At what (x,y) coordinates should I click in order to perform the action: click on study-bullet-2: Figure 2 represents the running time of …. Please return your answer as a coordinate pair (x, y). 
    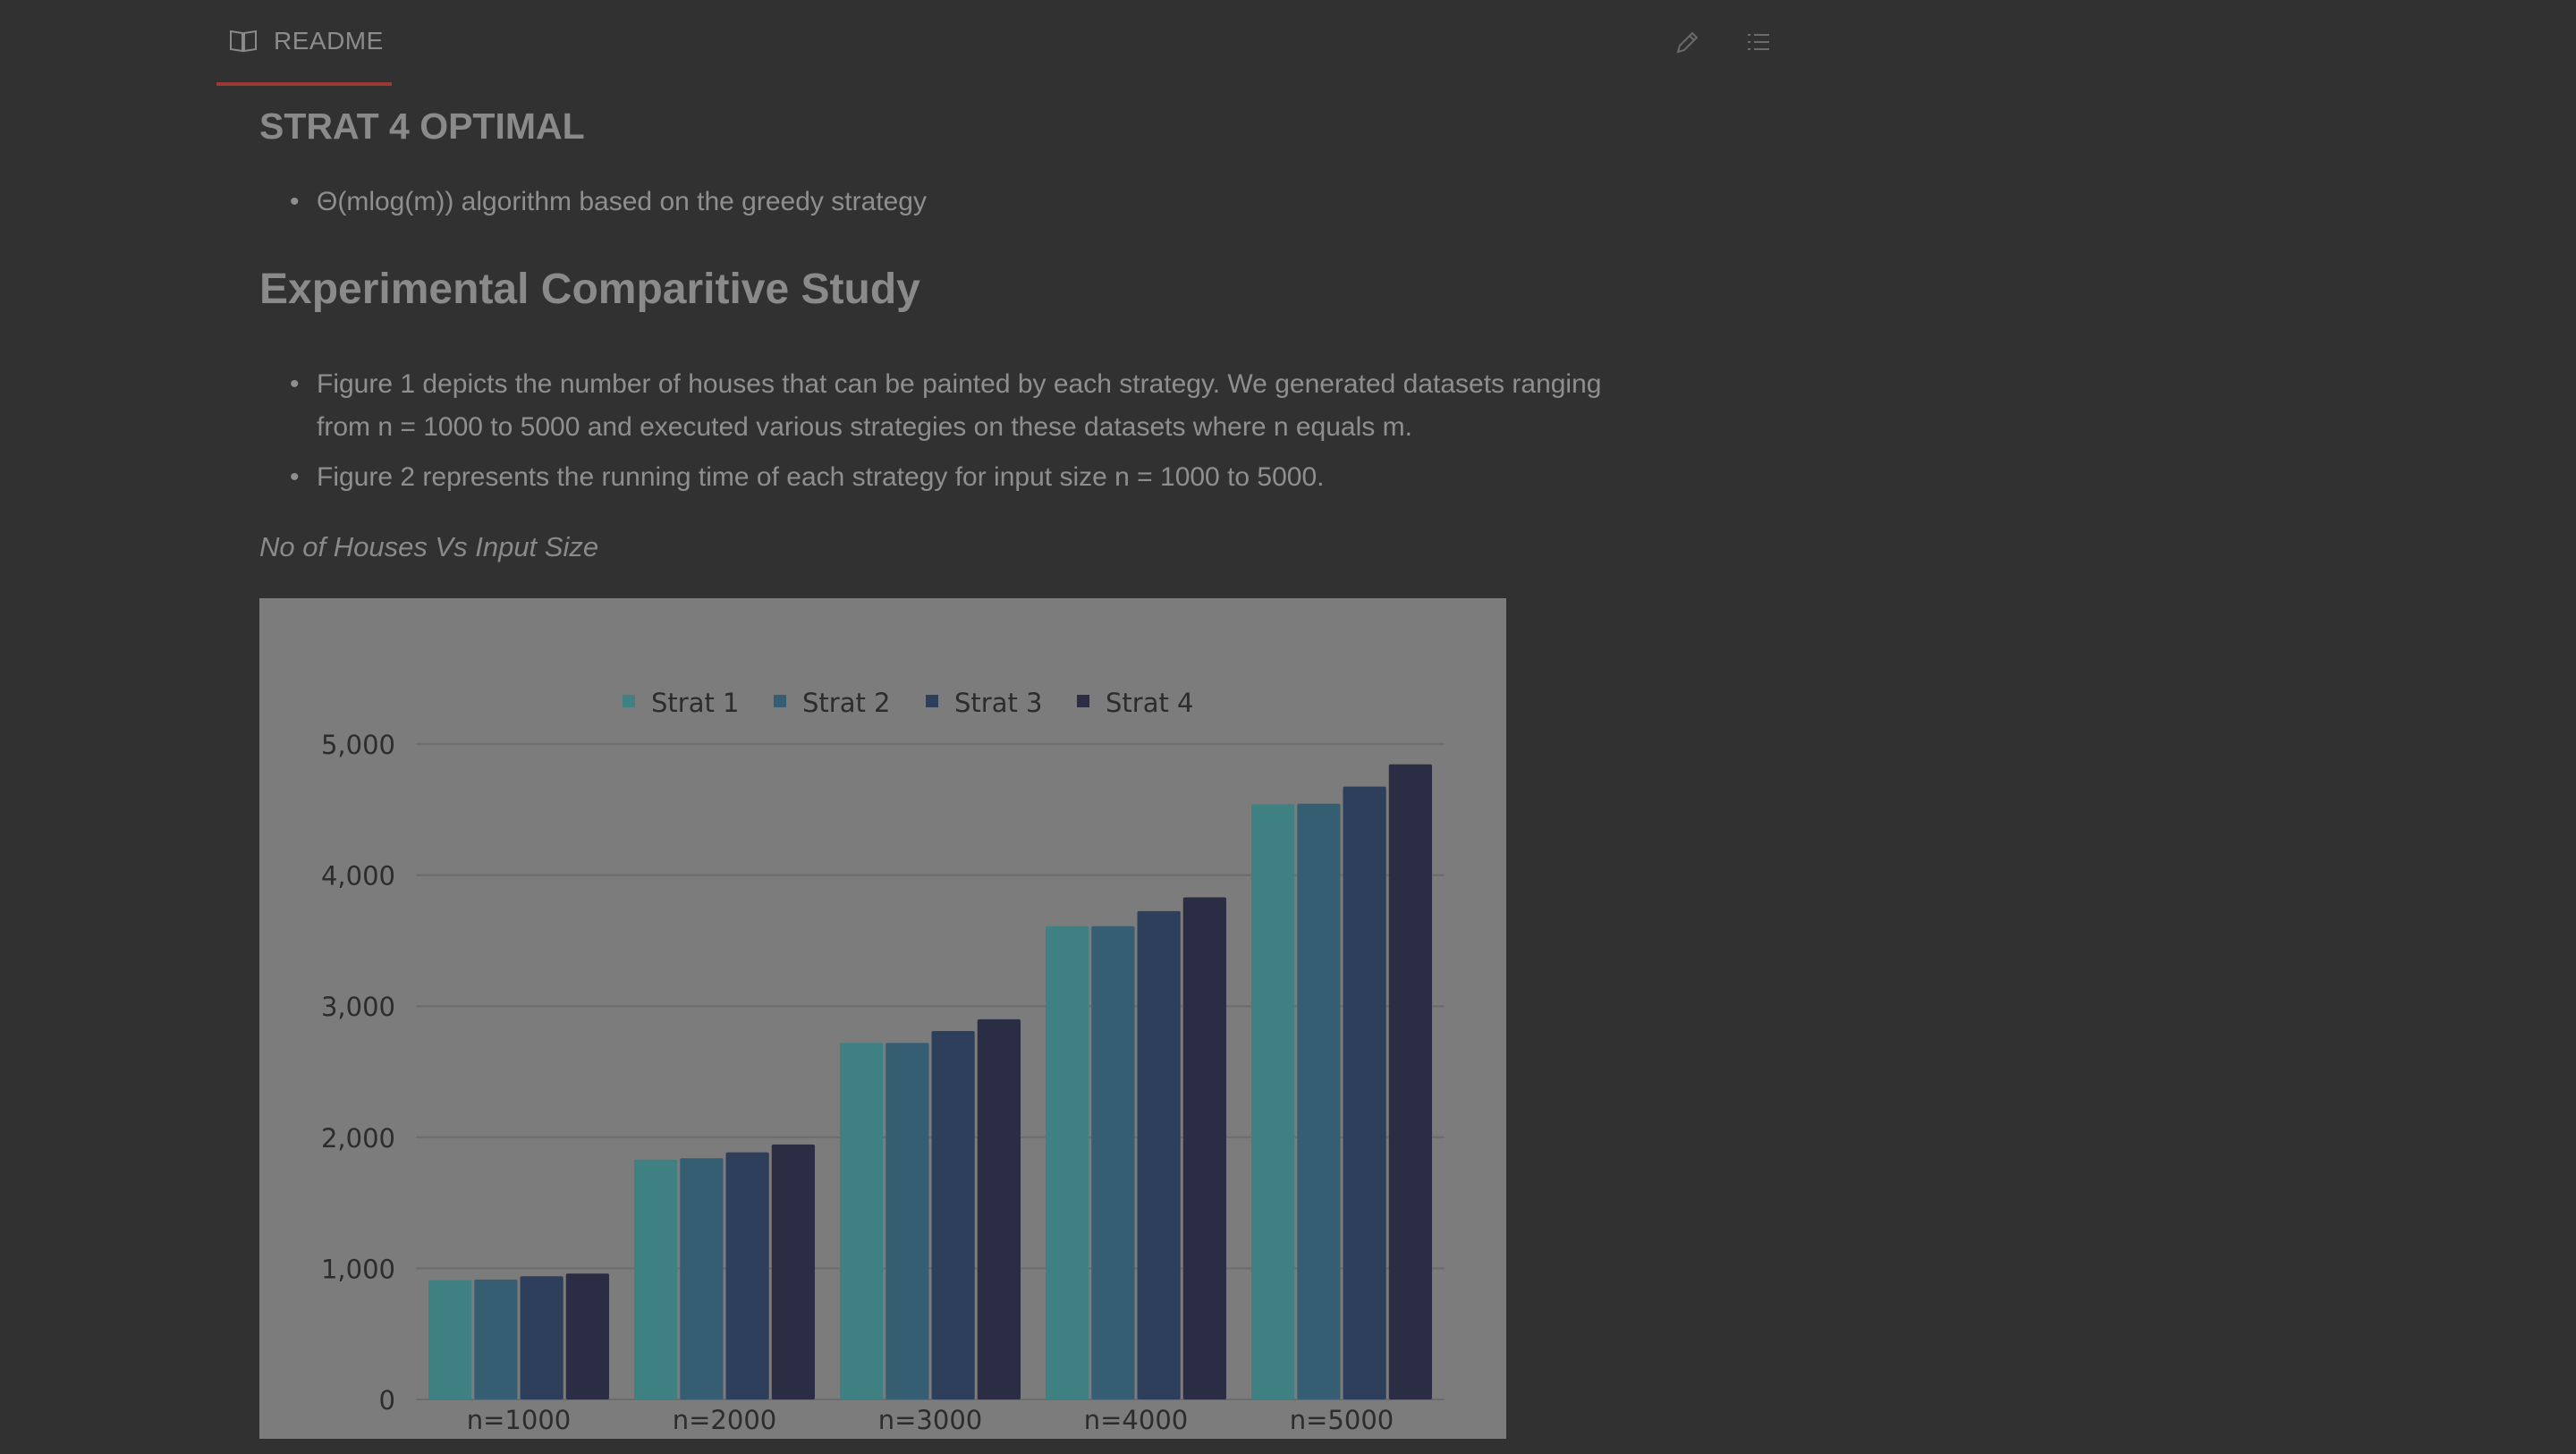
    Looking at the image, I should click on (807, 478).